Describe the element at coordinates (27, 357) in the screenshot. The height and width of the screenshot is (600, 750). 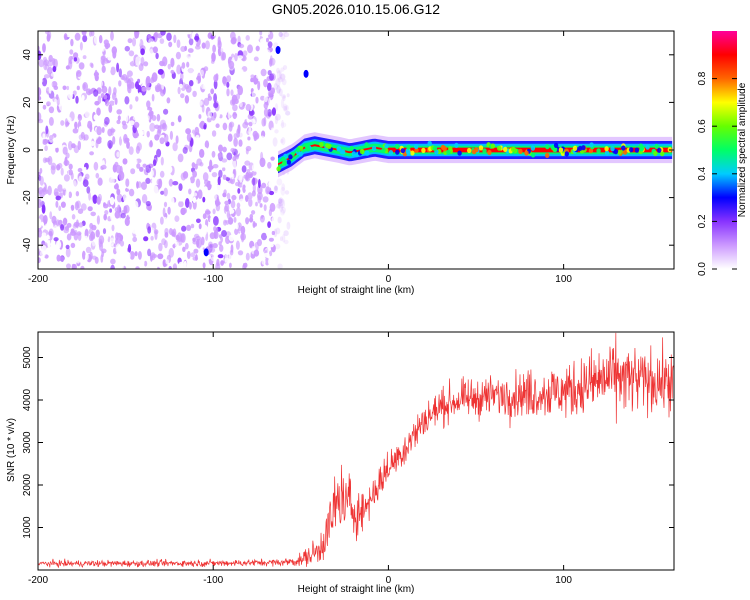
I see `snr-y-tick-label: 5000` at that location.